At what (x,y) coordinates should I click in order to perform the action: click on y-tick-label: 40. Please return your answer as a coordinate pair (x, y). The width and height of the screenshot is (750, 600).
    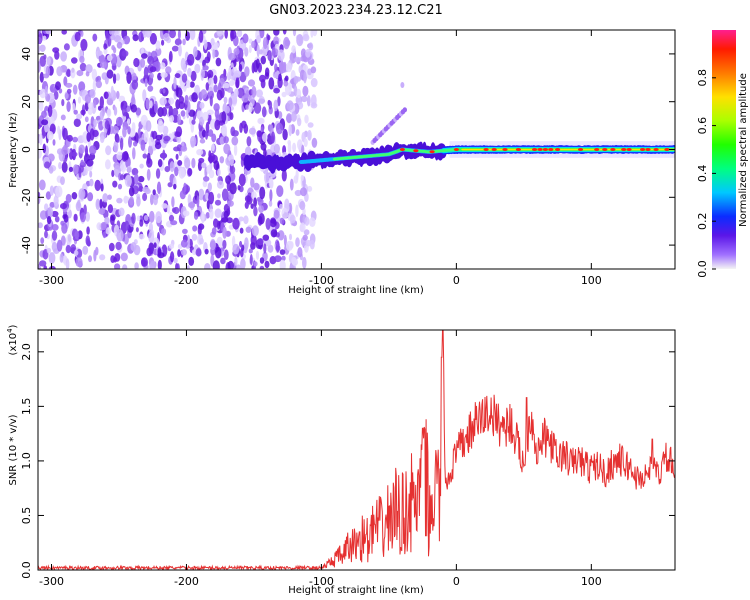
    Looking at the image, I should click on (26, 54).